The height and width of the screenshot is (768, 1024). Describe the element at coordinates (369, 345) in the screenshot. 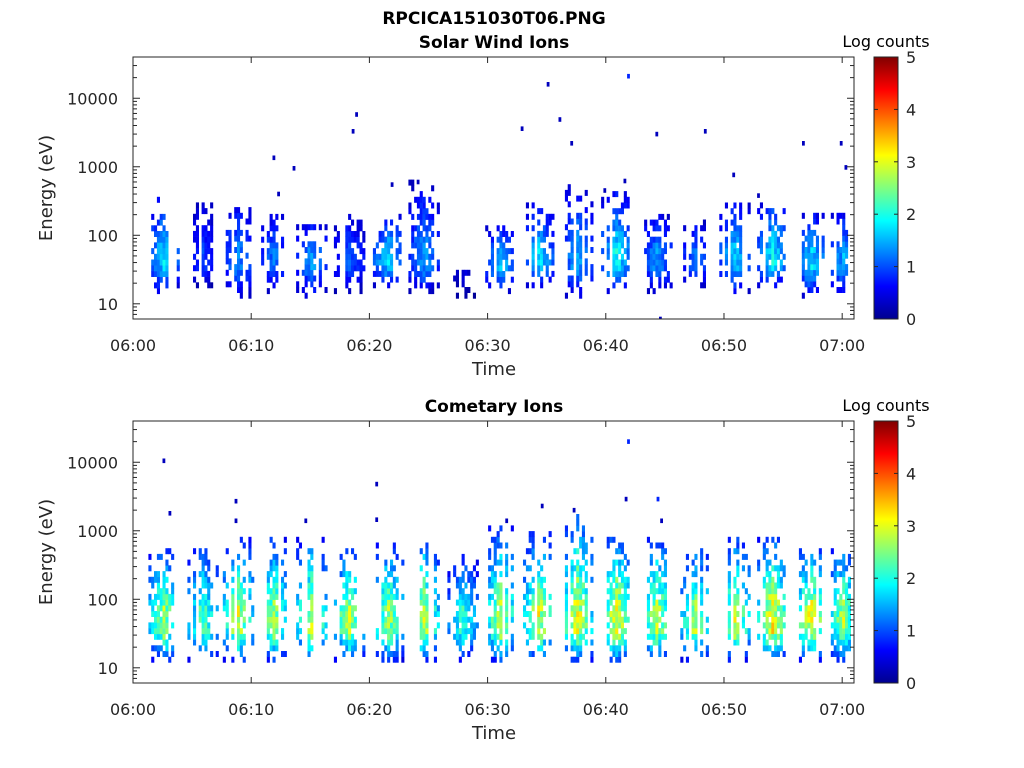

I see `x-tick-label: 06:20` at that location.